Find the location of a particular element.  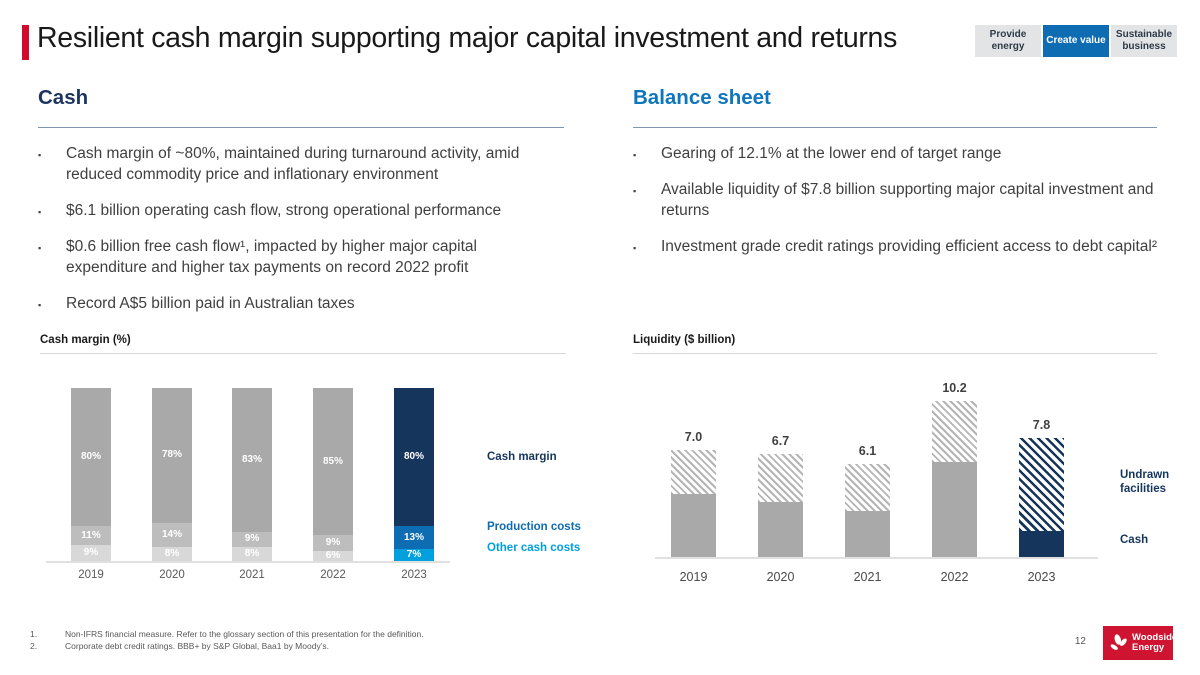

total-label: 7.8 is located at coordinates (1041, 424).